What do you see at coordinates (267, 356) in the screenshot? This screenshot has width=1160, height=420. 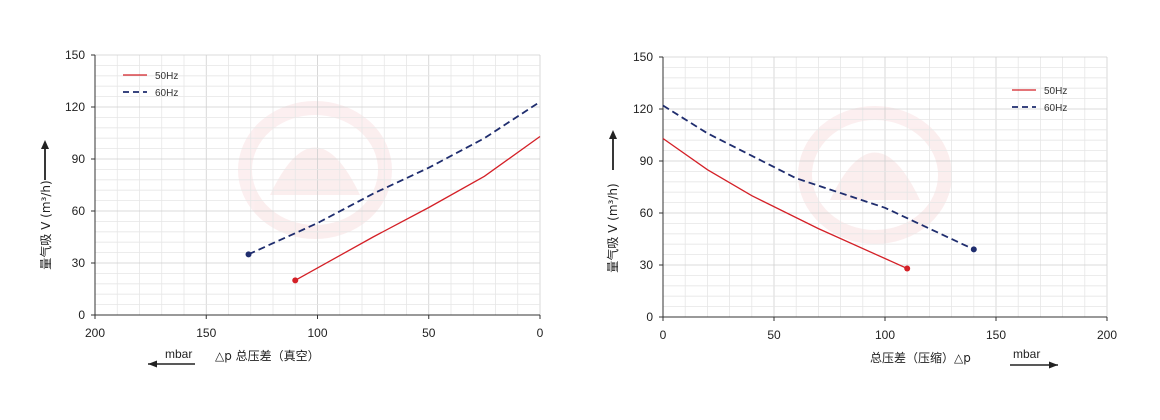 I see `x-axis-title: △p 总压差（真空）` at bounding box center [267, 356].